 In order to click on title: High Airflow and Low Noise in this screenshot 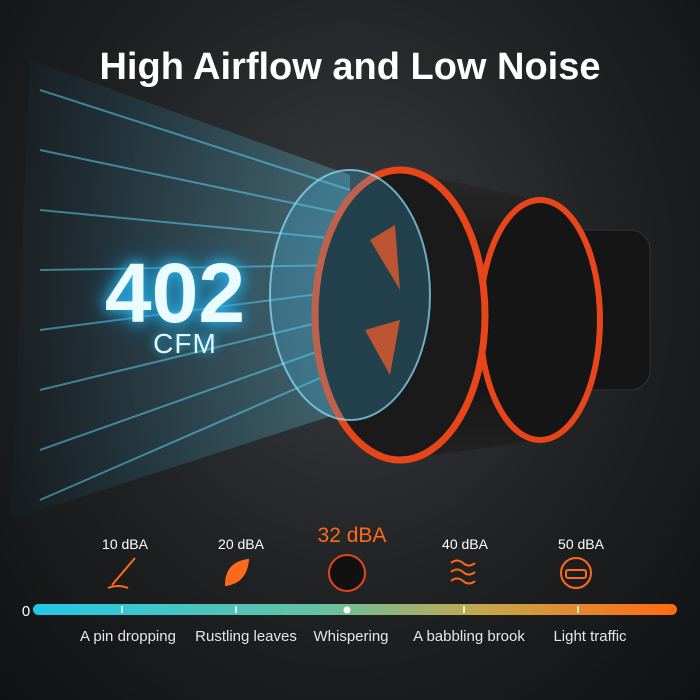, I will do `click(350, 67)`.